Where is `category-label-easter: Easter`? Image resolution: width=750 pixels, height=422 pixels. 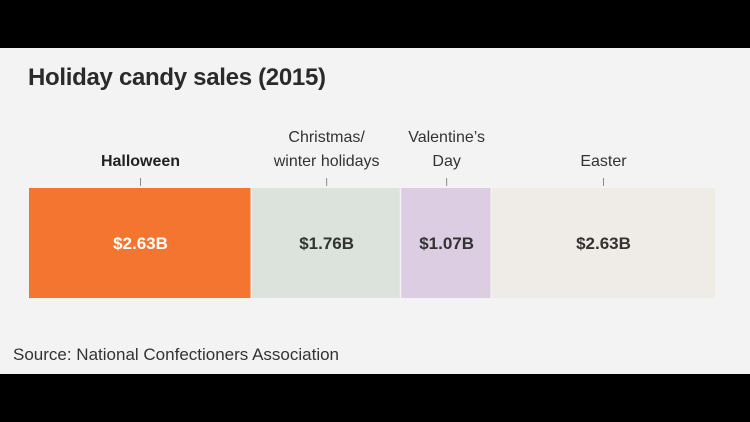 category-label-easter: Easter is located at coordinates (603, 161).